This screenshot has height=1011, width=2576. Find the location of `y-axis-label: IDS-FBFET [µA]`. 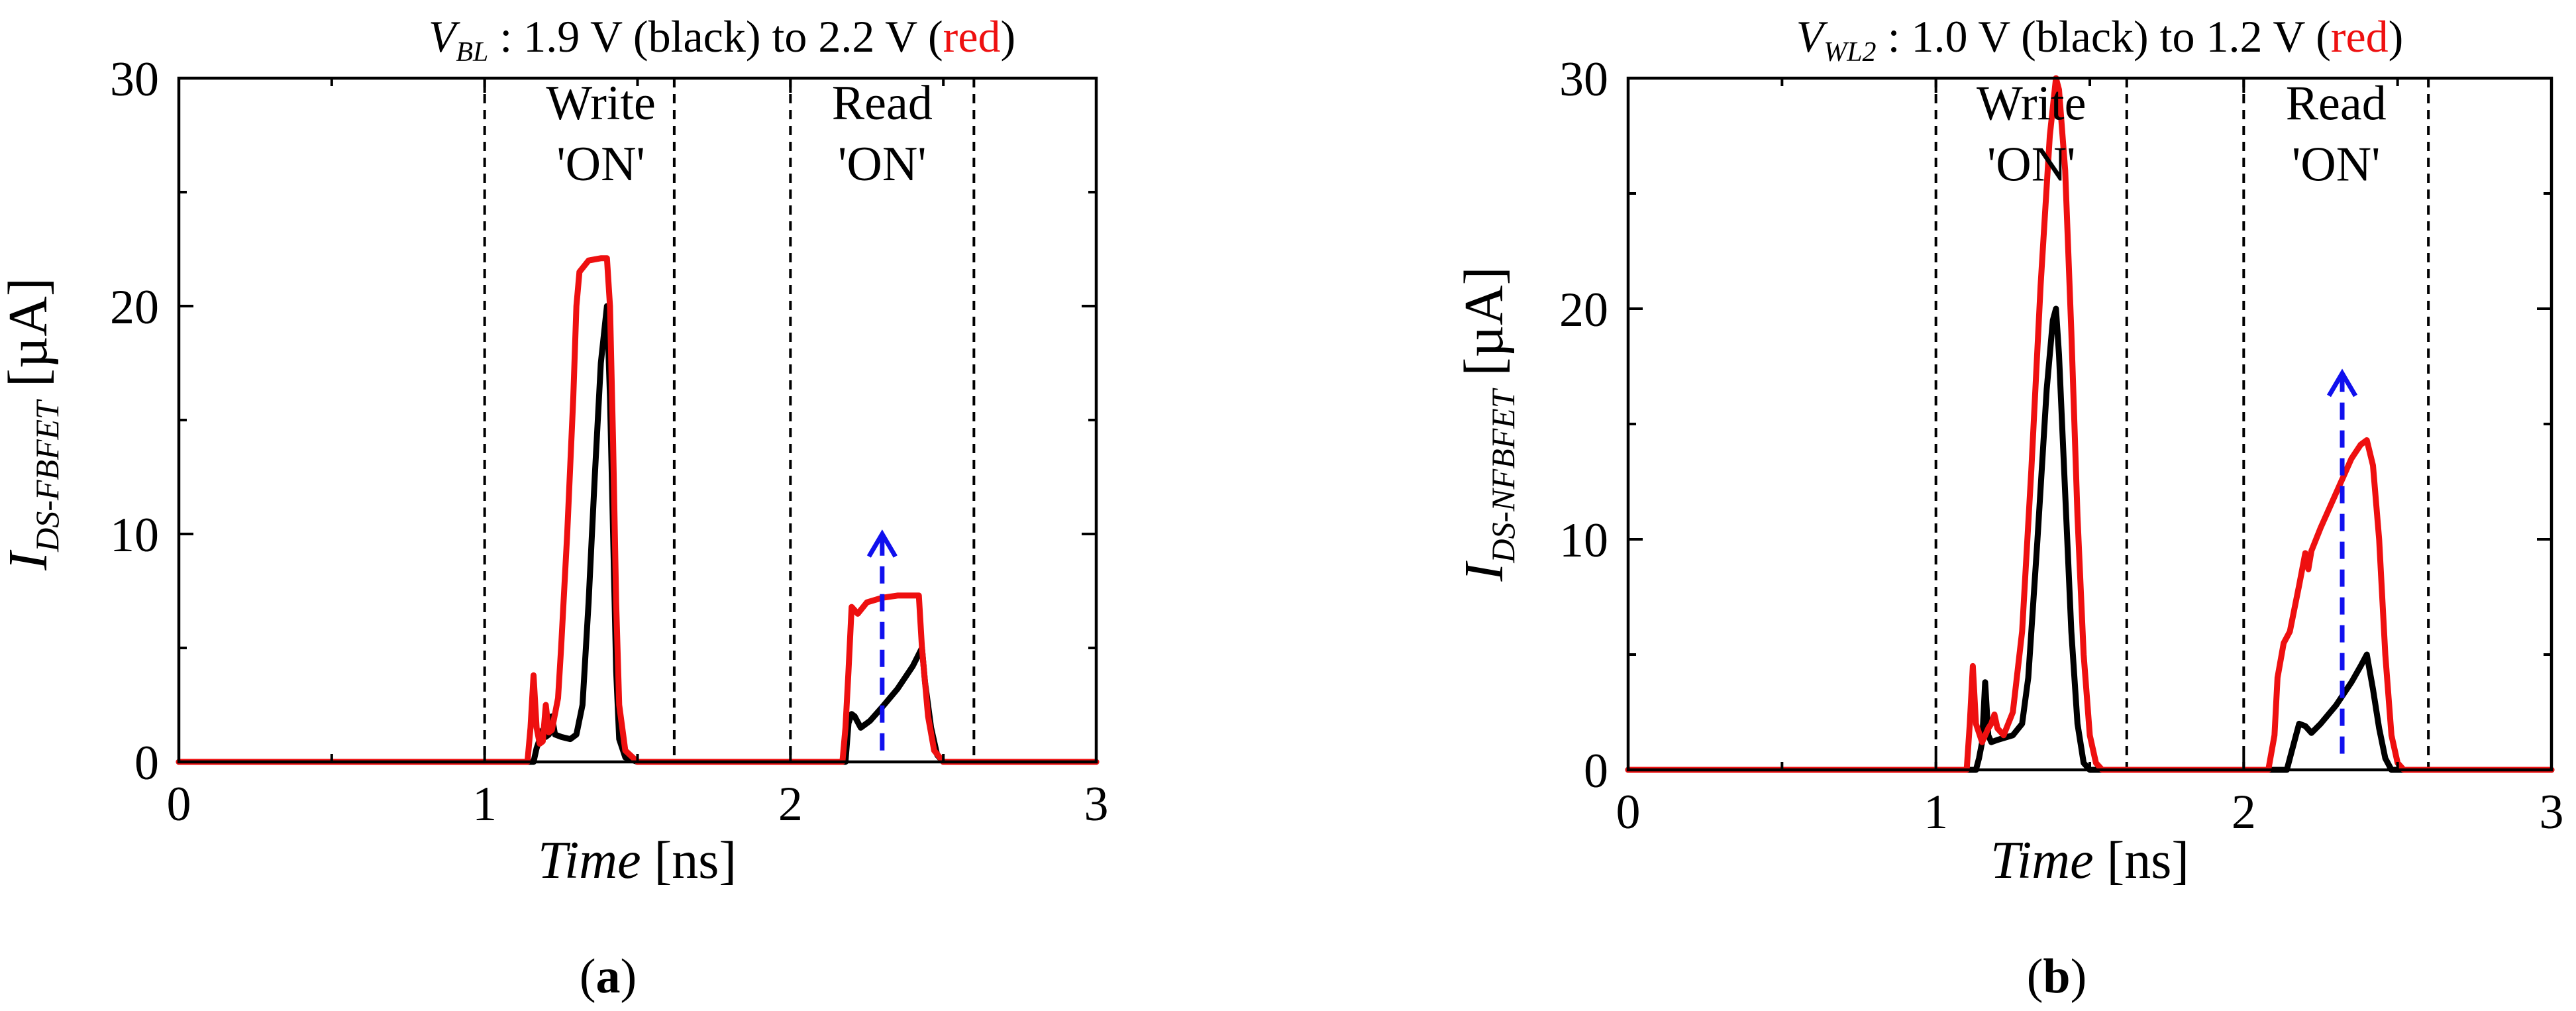

y-axis-label: IDS-FBFET [µA] is located at coordinates (33, 424).